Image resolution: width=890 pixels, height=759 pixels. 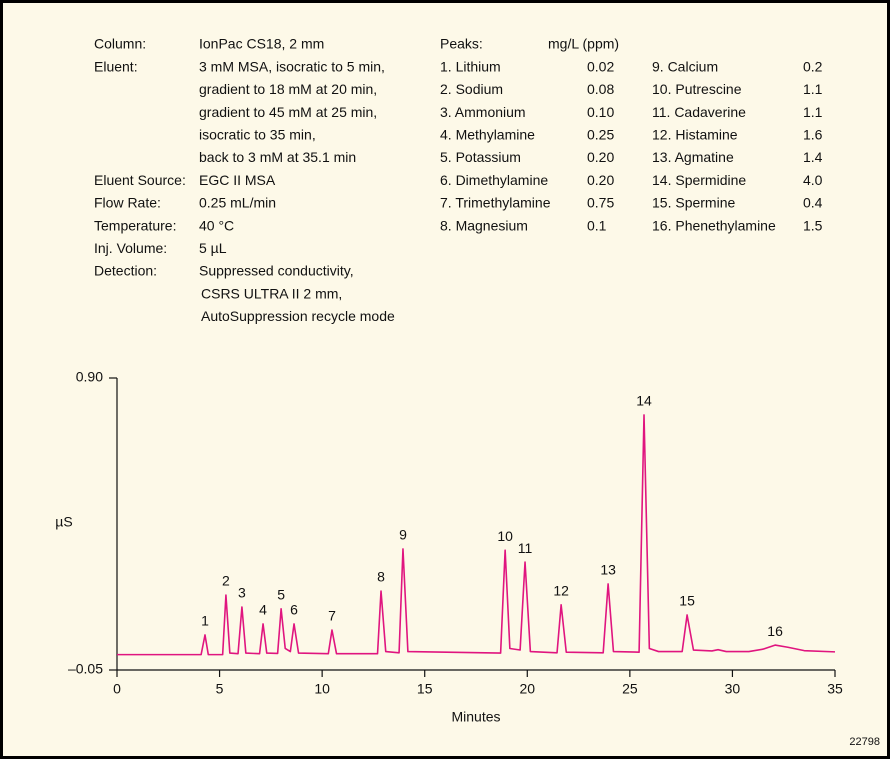 I want to click on condition-value: AutoSuppression recycle mode, so click(x=298, y=316).